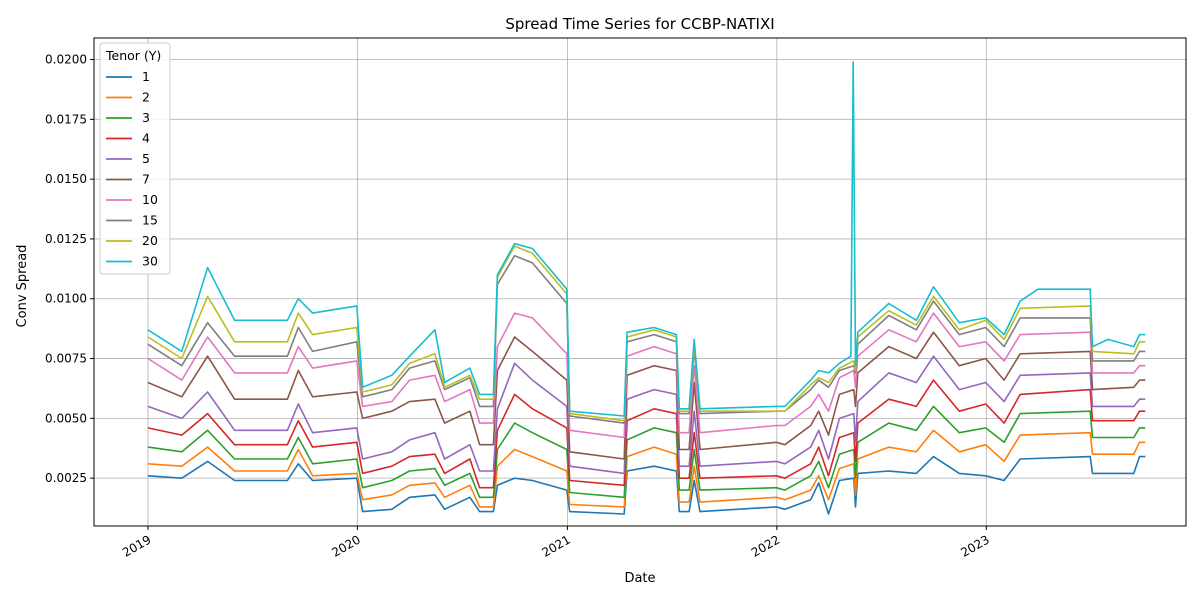 This screenshot has height=600, width=1200. I want to click on legend-label-3: 3, so click(146, 117).